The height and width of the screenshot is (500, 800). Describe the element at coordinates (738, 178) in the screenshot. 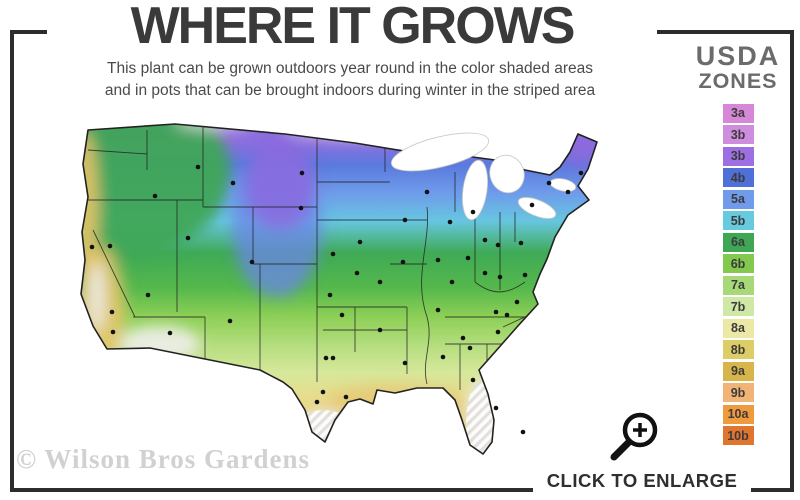

I see `zone-swatch-4b: 4b` at that location.